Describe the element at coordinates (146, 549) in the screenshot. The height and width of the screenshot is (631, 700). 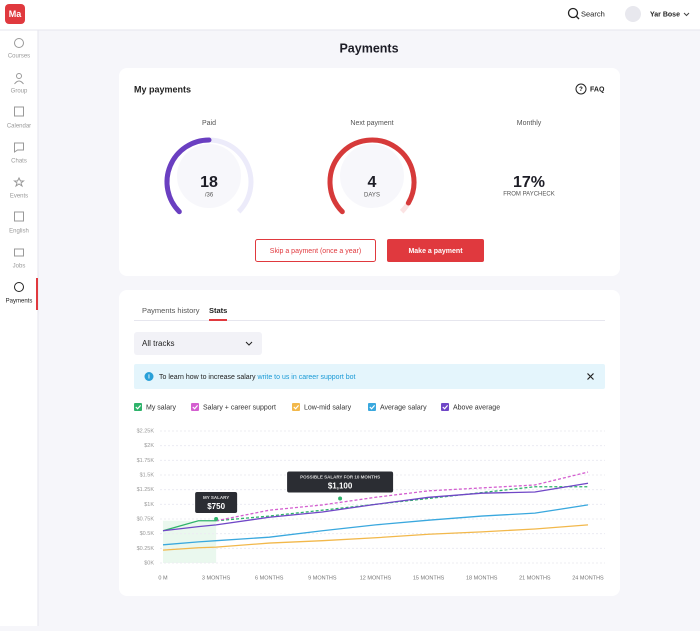
I see `y-tick-label: $0.25K` at that location.